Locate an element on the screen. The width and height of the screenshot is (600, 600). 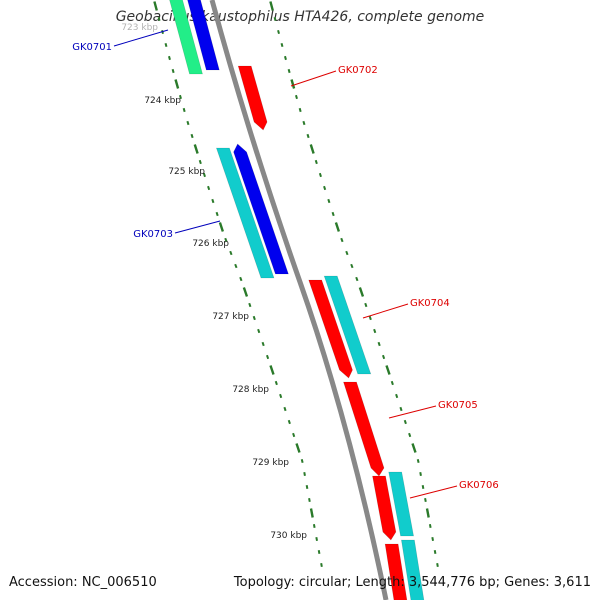
gene-label-gk0702: GK0702 is located at coordinates (358, 70).